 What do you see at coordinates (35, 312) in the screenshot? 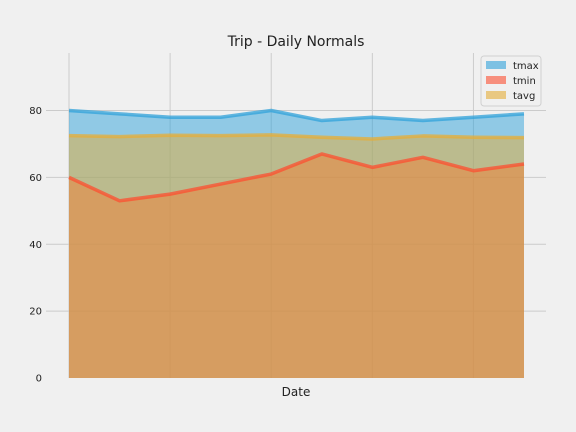
I see `y-tick-label: 20` at bounding box center [35, 312].